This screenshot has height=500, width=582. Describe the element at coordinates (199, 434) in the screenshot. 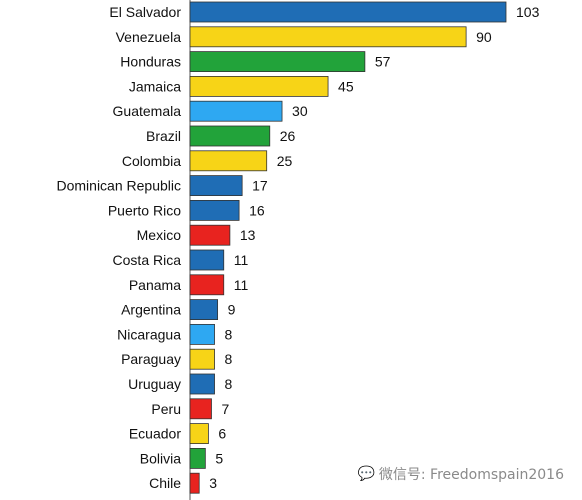

I see `bar-ecuador` at that location.